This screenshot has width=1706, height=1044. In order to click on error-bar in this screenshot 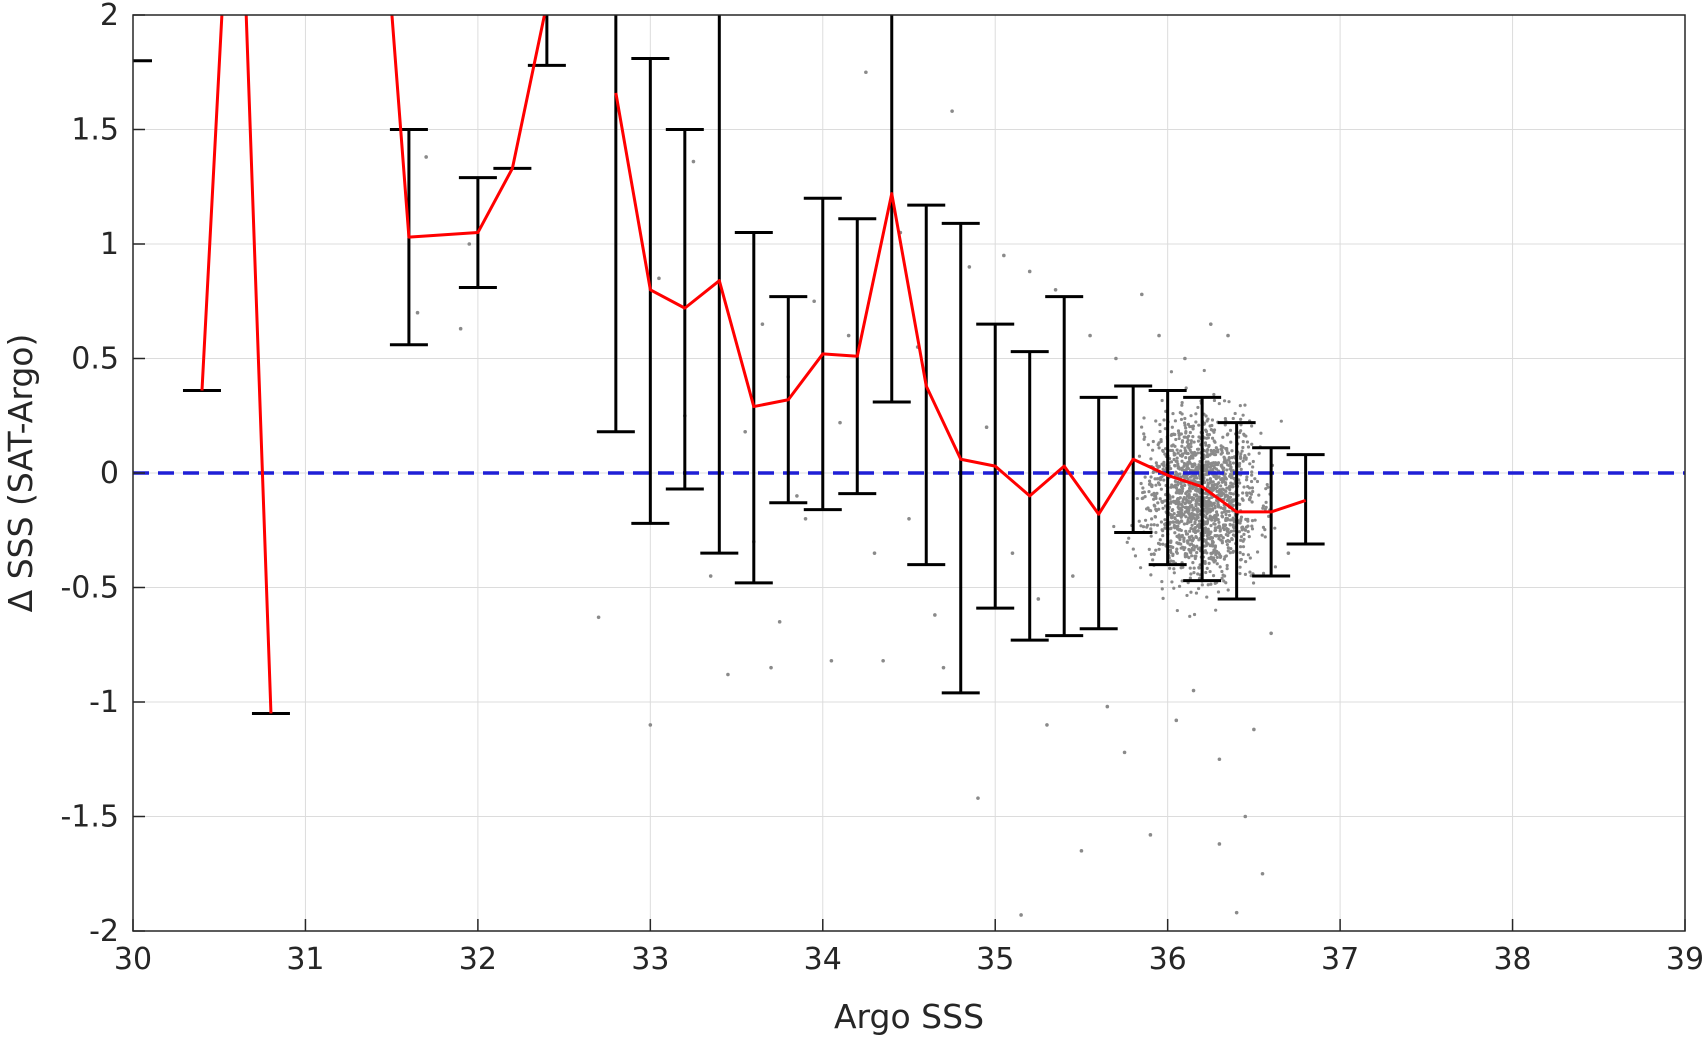, I will do `click(1202, 489)`.